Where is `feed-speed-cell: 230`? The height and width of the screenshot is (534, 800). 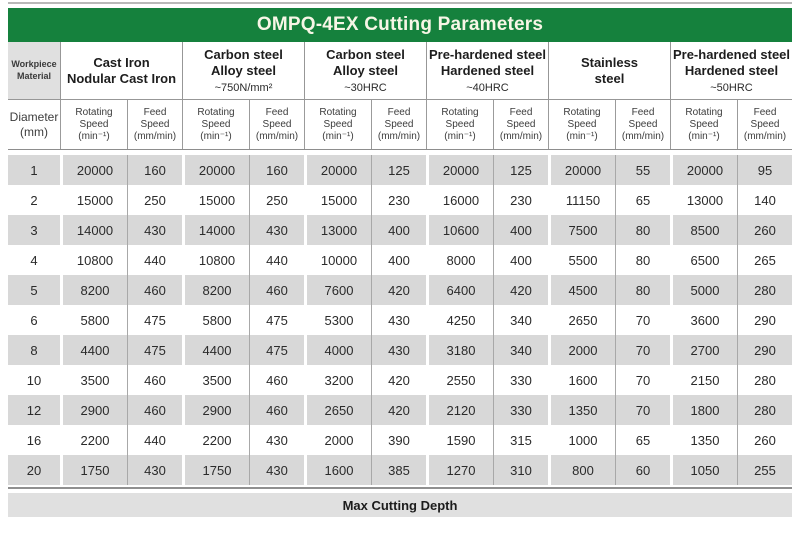 feed-speed-cell: 230 is located at coordinates (398, 200).